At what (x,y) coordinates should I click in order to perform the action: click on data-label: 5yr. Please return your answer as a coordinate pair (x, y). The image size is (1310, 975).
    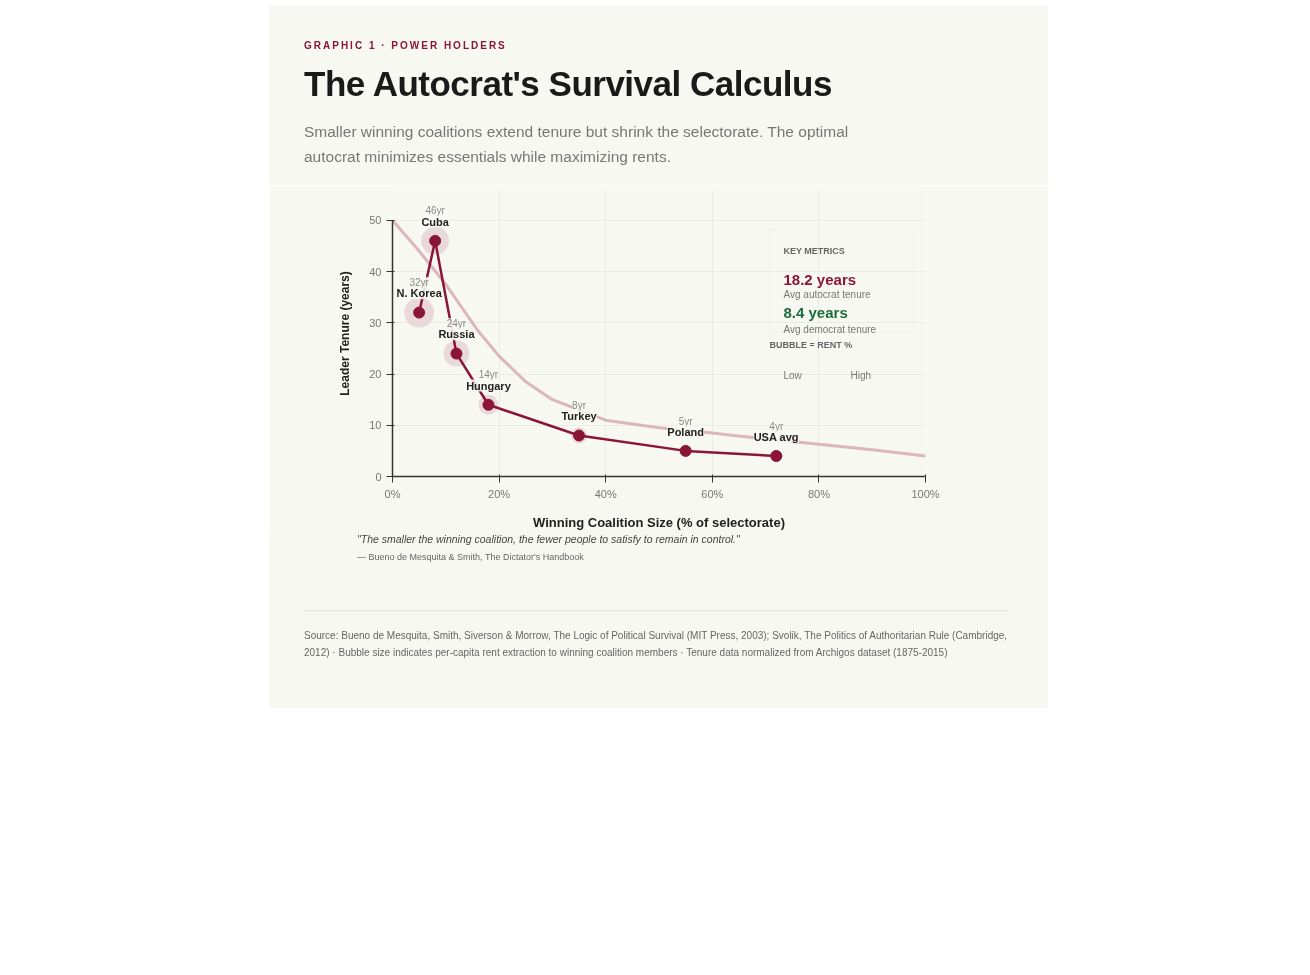
    Looking at the image, I should click on (686, 421).